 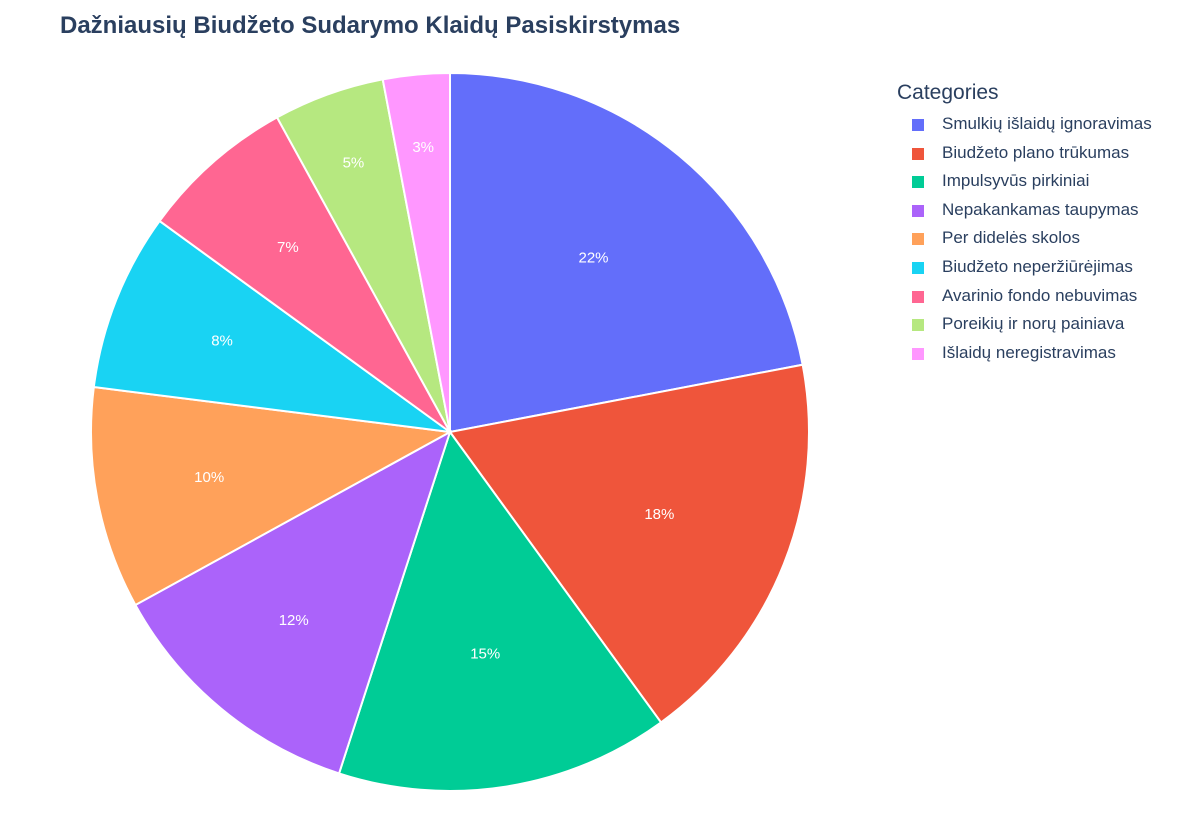 I want to click on legend-item: Poreikių ir norų painiava, so click(x=1010, y=326).